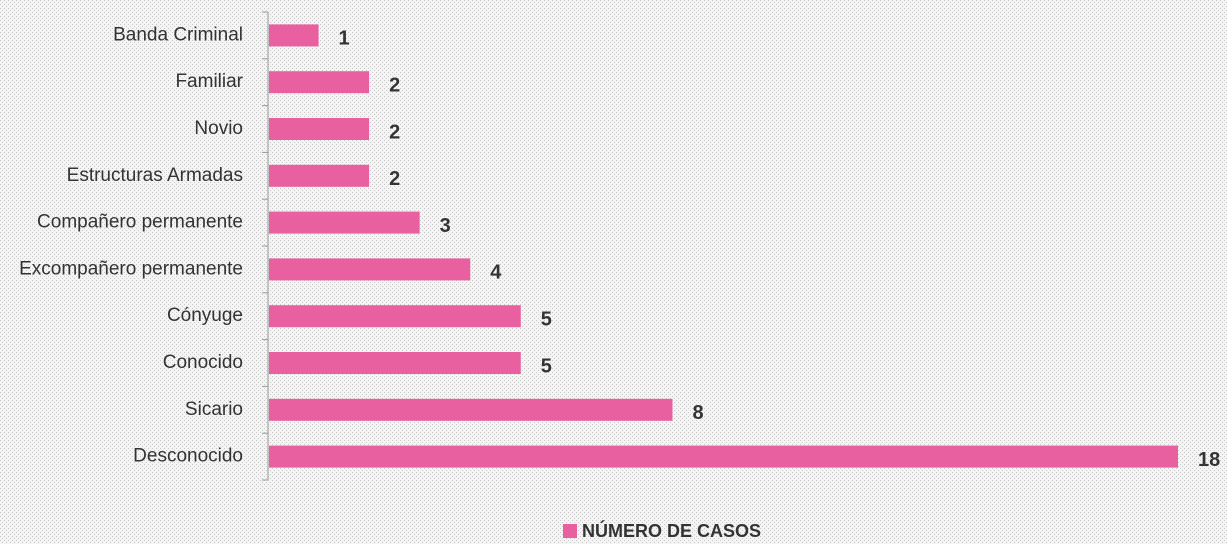 This screenshot has height=544, width=1227. What do you see at coordinates (209, 81) in the screenshot?
I see `category-label: Familiar` at bounding box center [209, 81].